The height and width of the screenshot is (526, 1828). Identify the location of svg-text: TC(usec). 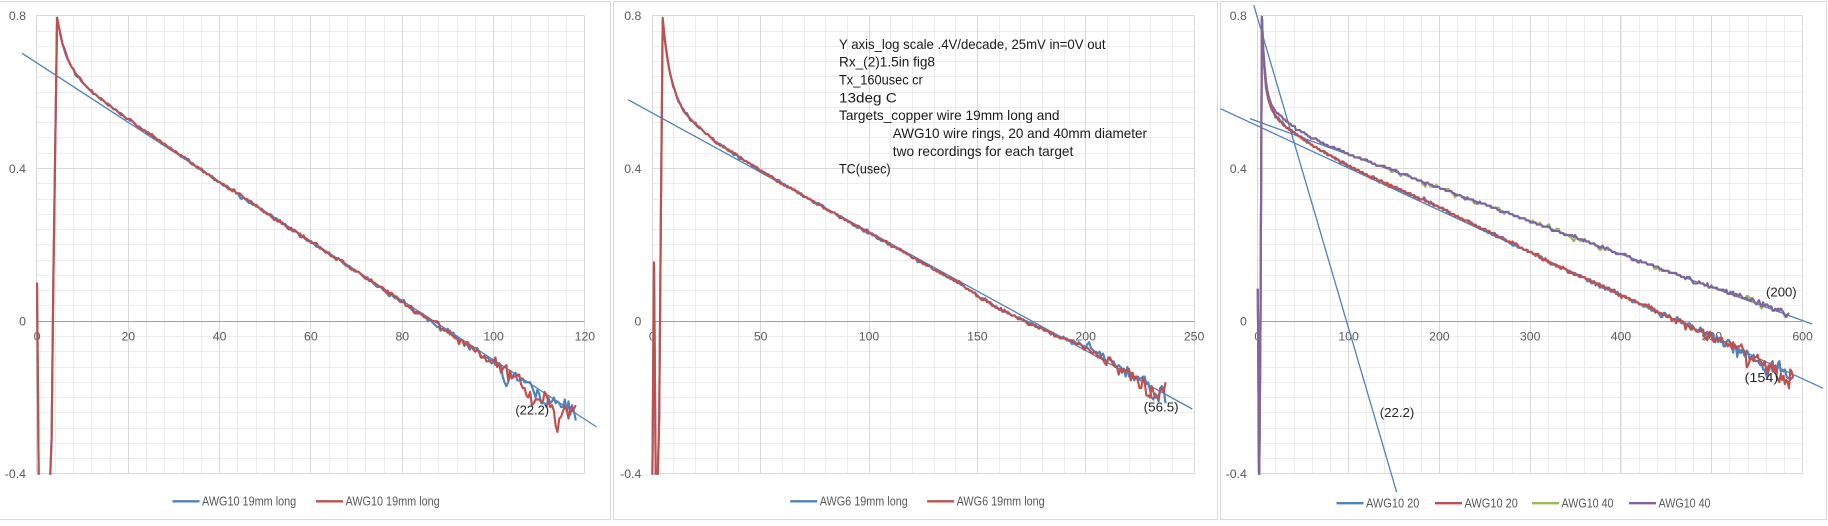
(865, 169).